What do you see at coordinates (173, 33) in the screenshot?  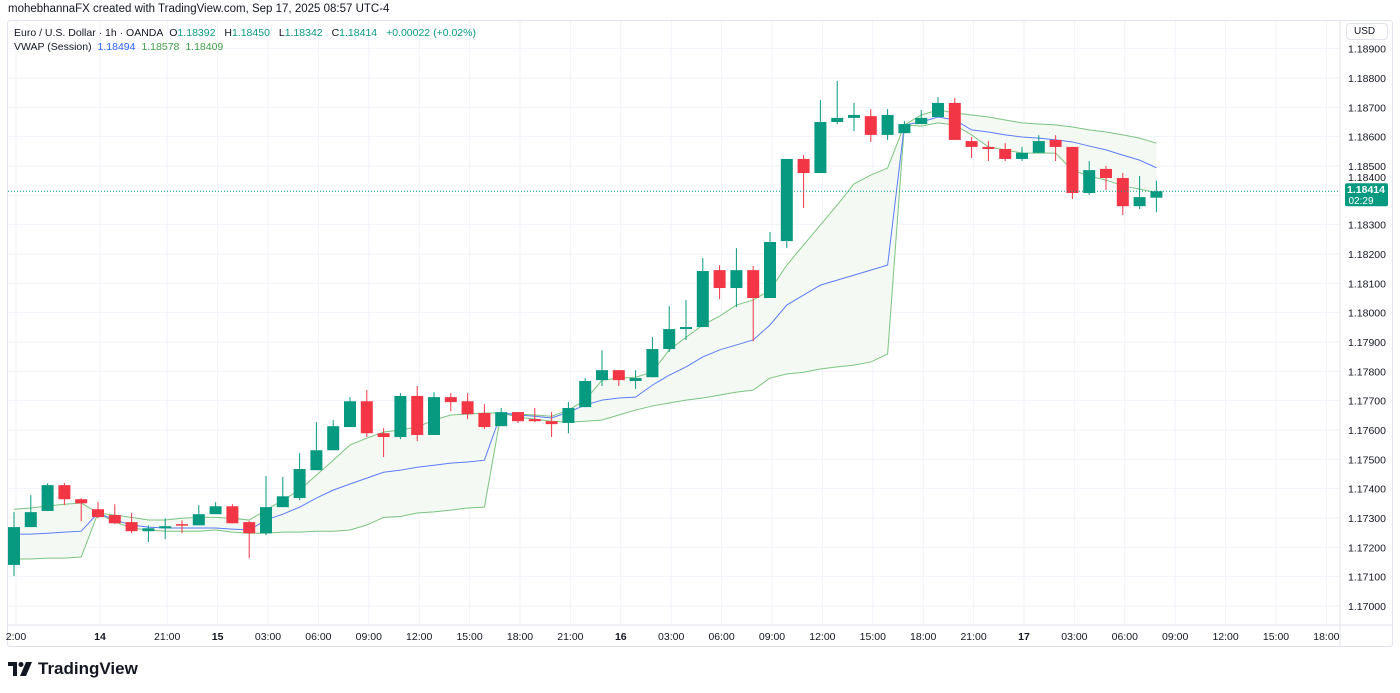 I see `open-label: O` at bounding box center [173, 33].